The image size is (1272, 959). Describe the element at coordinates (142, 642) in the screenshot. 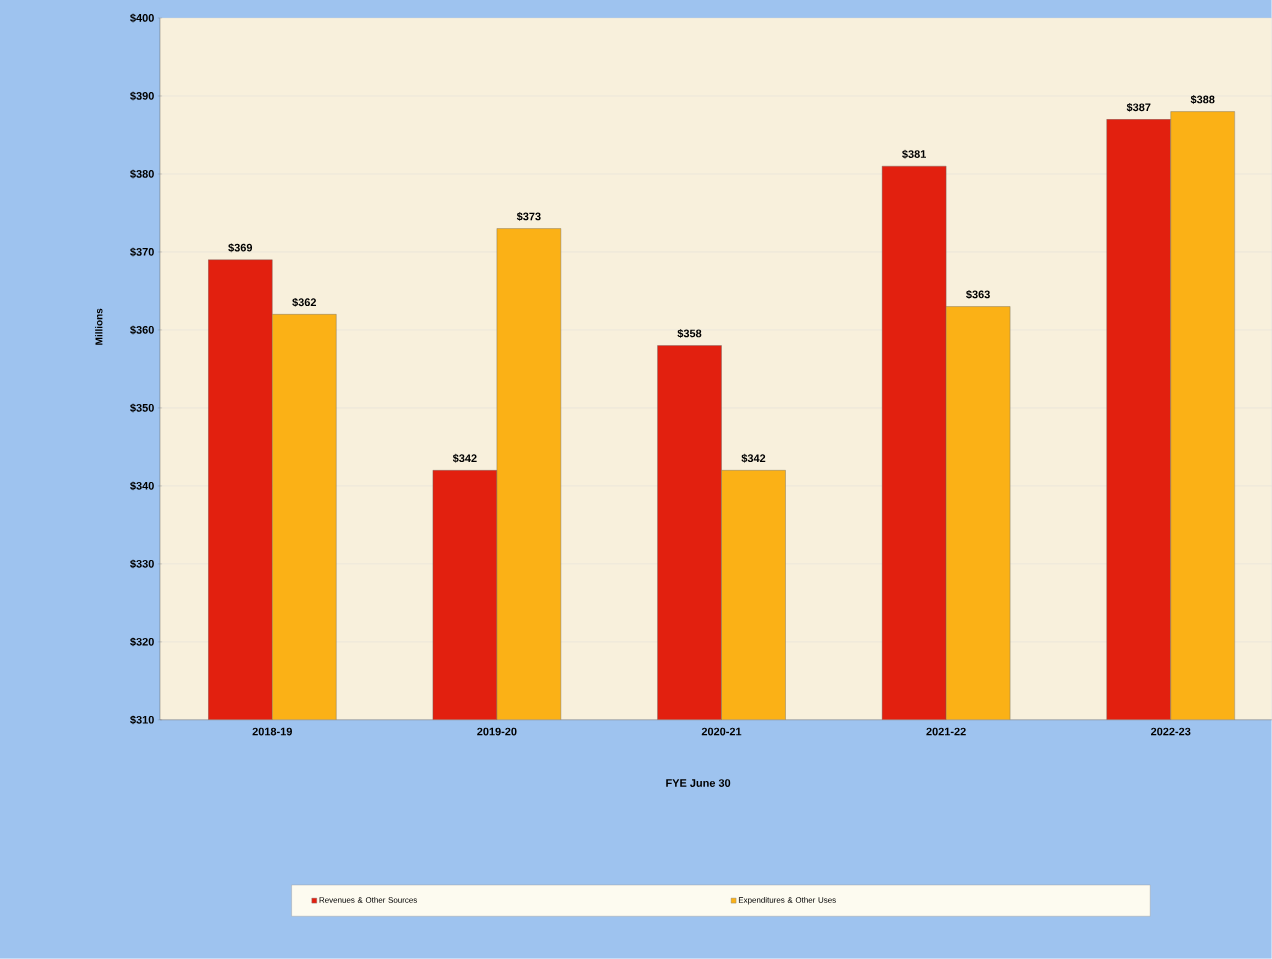

I see `y-tick-label: $320` at that location.